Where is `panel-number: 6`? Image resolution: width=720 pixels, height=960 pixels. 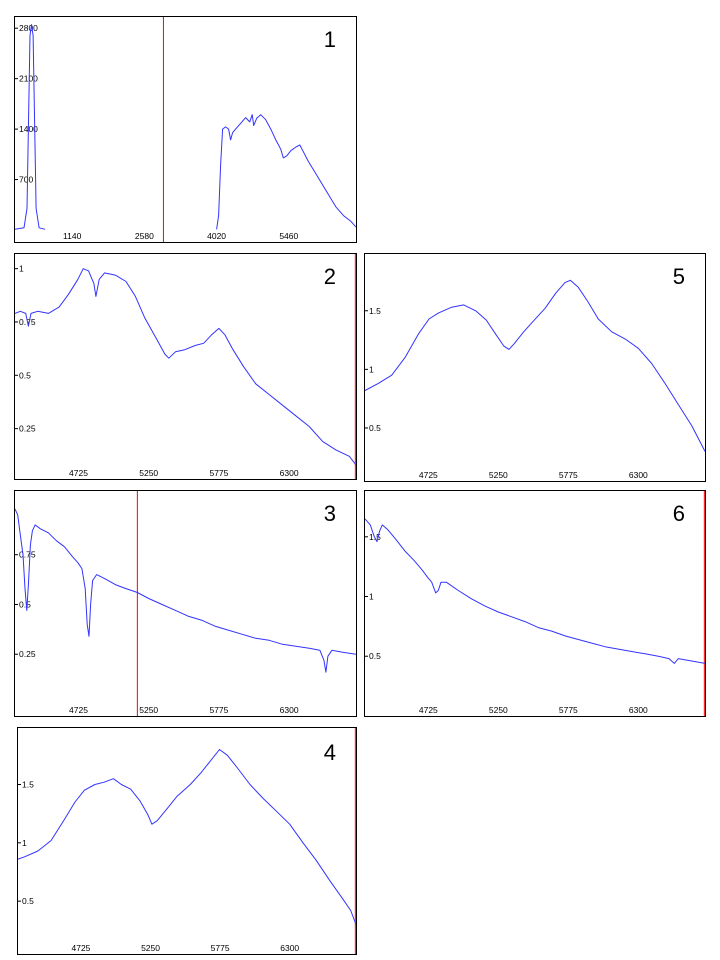 panel-number: 6 is located at coordinates (678, 513).